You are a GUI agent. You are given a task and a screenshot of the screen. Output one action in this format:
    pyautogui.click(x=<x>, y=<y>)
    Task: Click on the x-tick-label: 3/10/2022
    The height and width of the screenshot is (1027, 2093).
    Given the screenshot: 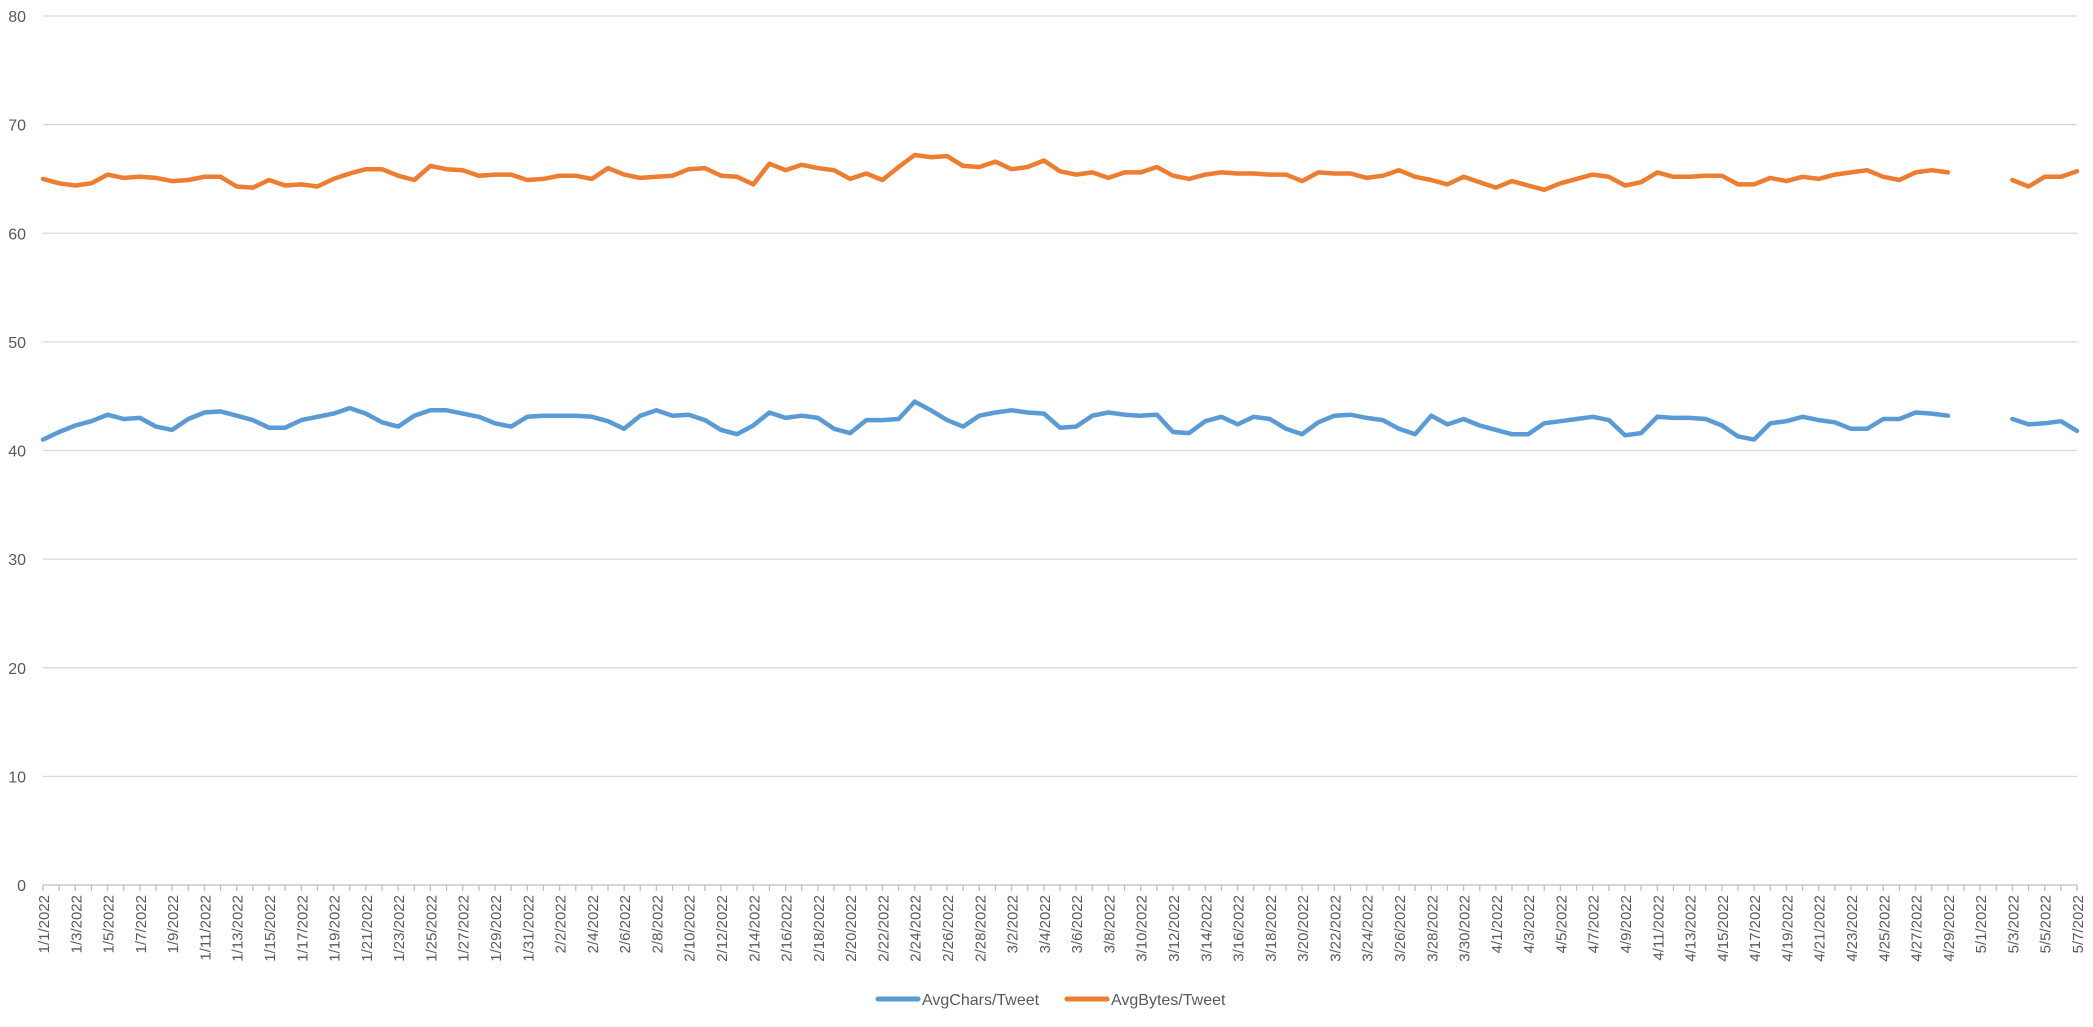 What is the action you would take?
    pyautogui.click(x=1142, y=928)
    